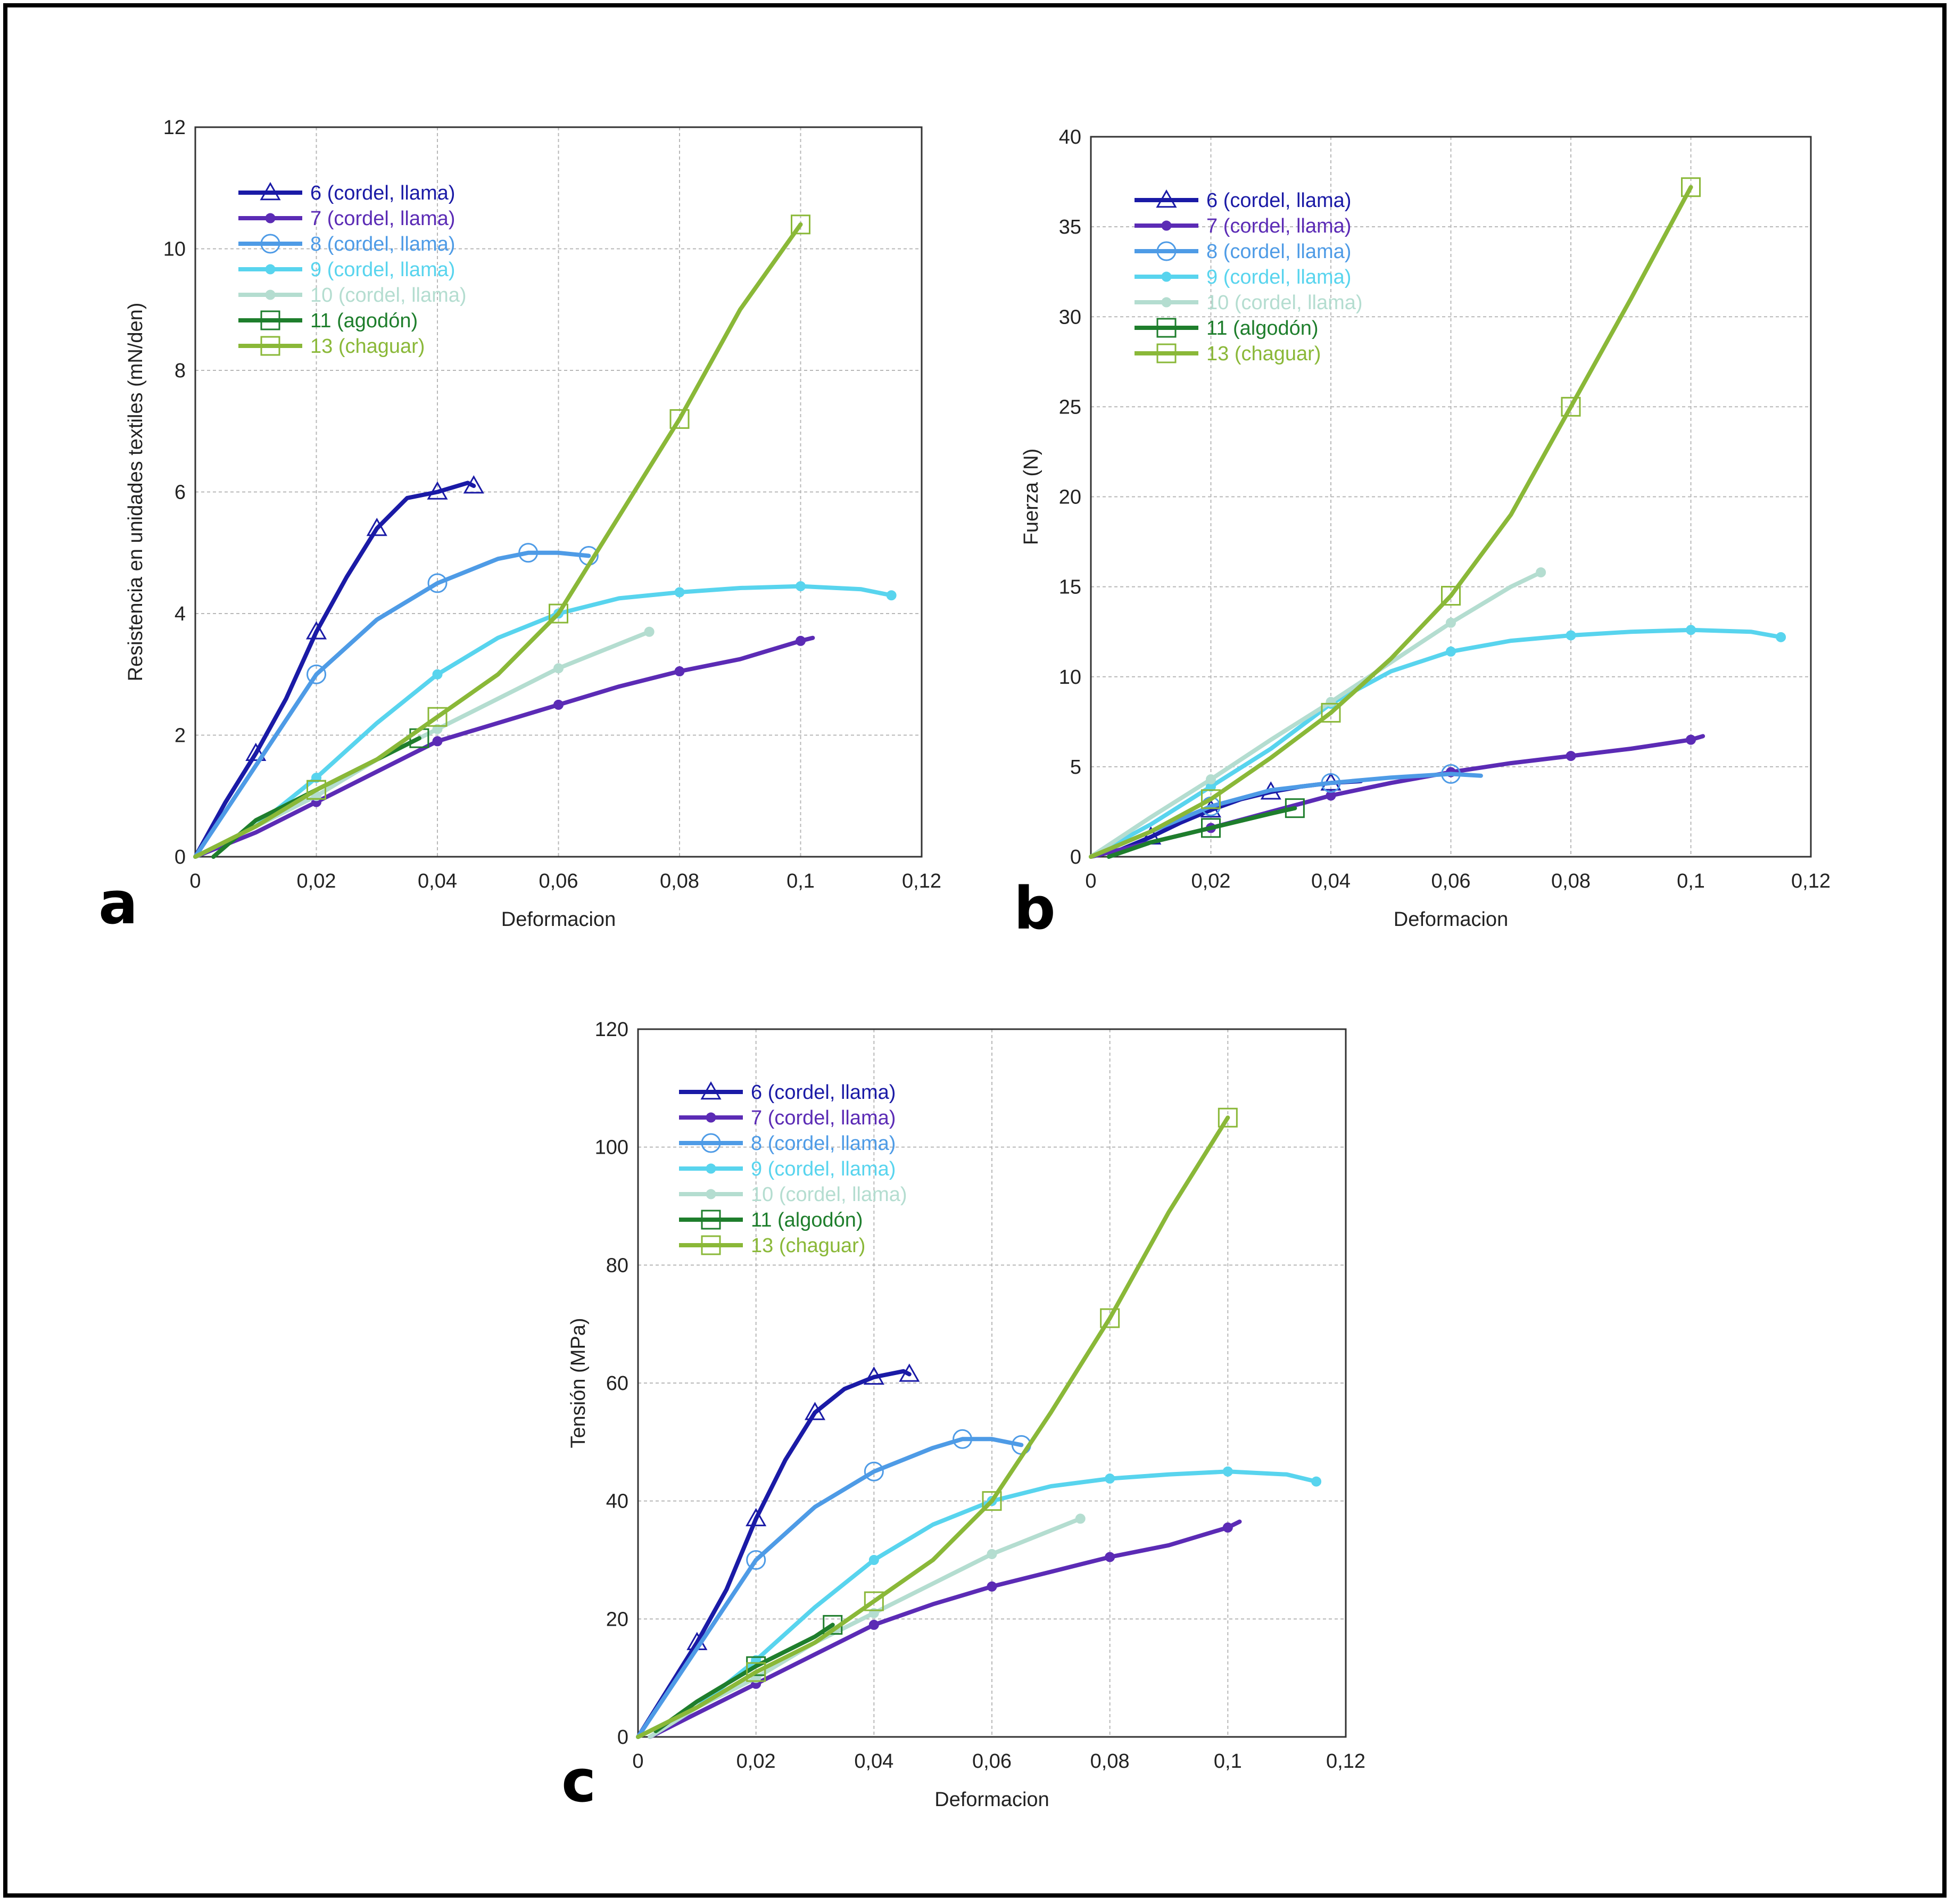 This screenshot has width=1954, height=1904. Describe the element at coordinates (382, 193) in the screenshot. I see `legend-label: 6 (cordel, llama)` at that location.